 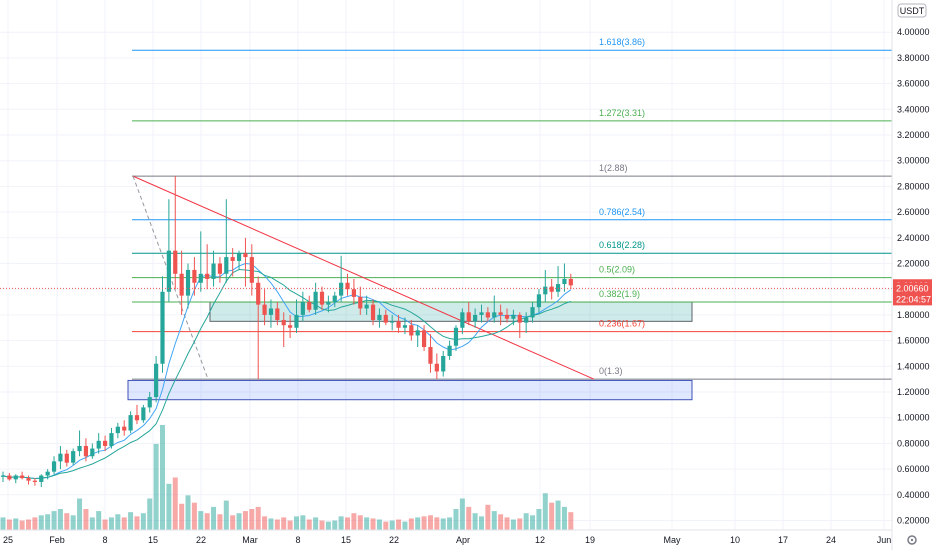 I want to click on y-tick-label: 3.20000, so click(x=913, y=135).